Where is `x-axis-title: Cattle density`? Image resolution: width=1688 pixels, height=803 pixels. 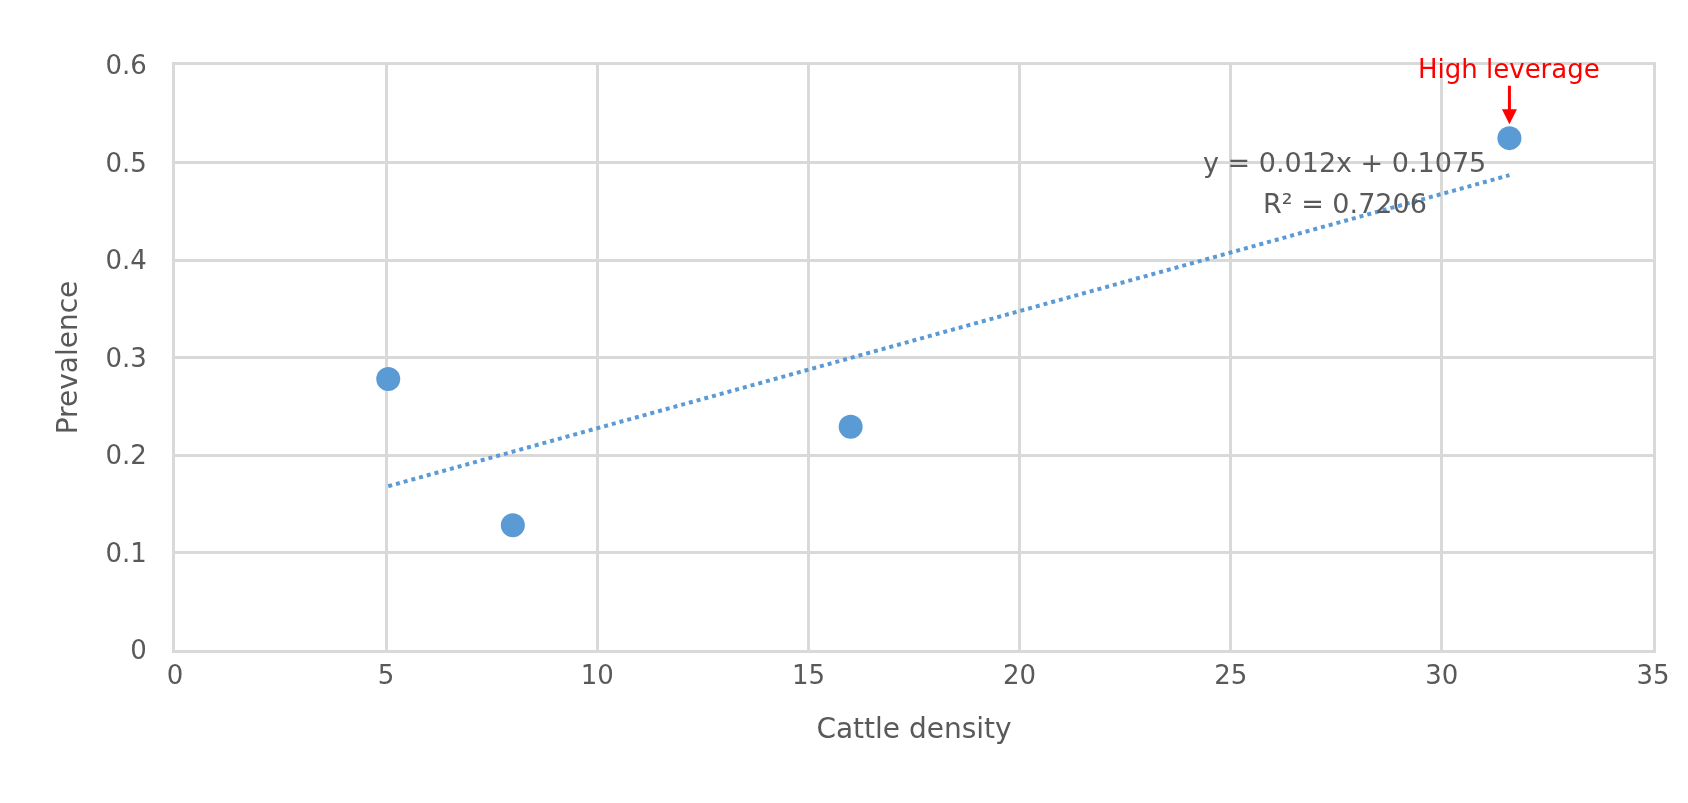
x-axis-title: Cattle density is located at coordinates (914, 729).